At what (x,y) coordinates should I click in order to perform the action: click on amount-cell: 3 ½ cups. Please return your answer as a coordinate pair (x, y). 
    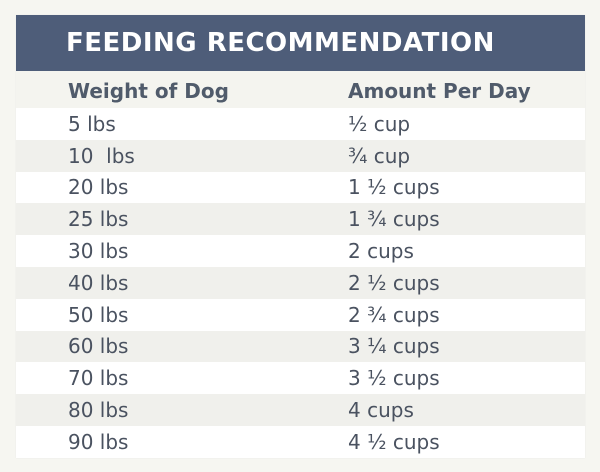
    Looking at the image, I should click on (394, 378).